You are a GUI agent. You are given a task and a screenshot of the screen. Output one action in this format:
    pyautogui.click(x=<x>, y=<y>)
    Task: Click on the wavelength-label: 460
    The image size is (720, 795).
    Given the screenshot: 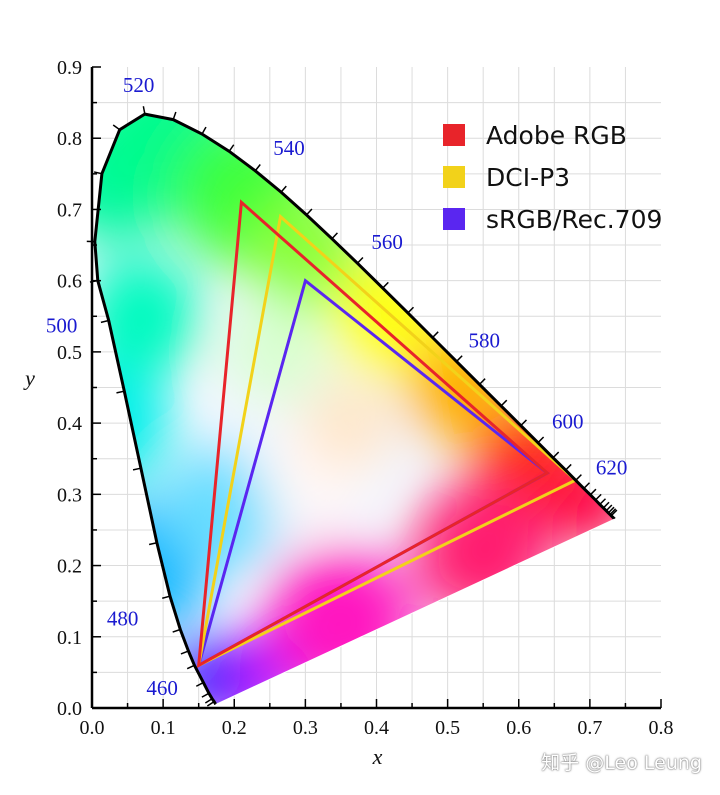 What is the action you would take?
    pyautogui.click(x=162, y=688)
    